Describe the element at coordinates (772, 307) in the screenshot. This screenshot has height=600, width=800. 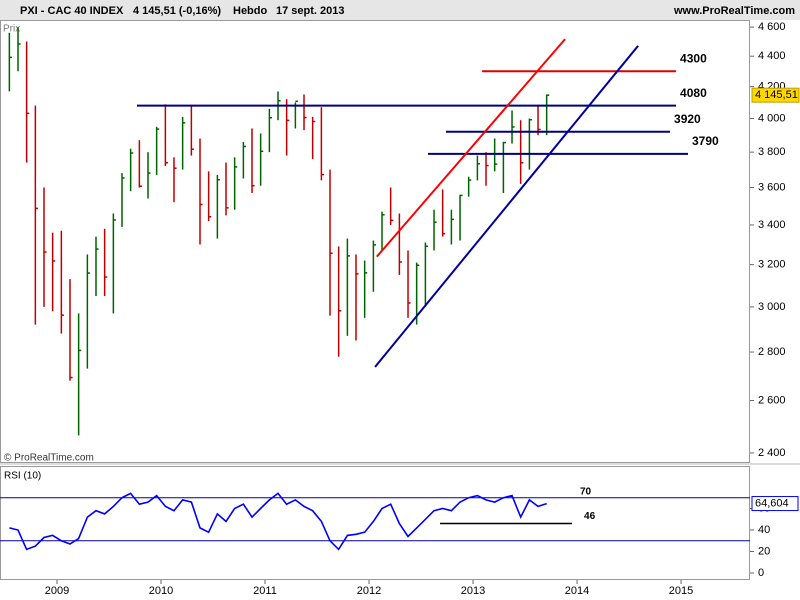
I see `y-tick-label: 3 000` at that location.